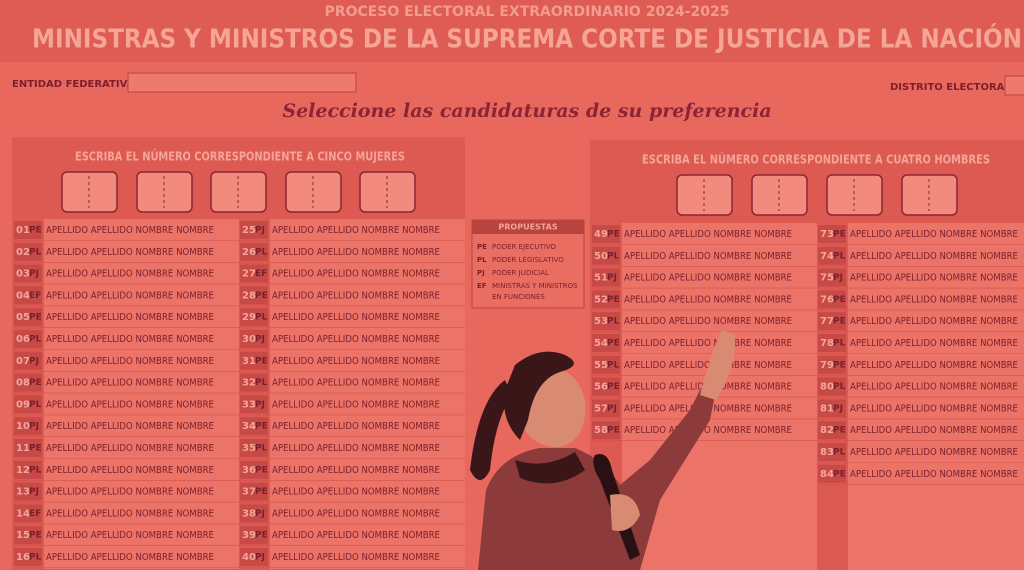 The height and width of the screenshot is (570, 1024). I want to click on entidad-label: ENTIDAD FEDERATIVA, so click(73, 84).